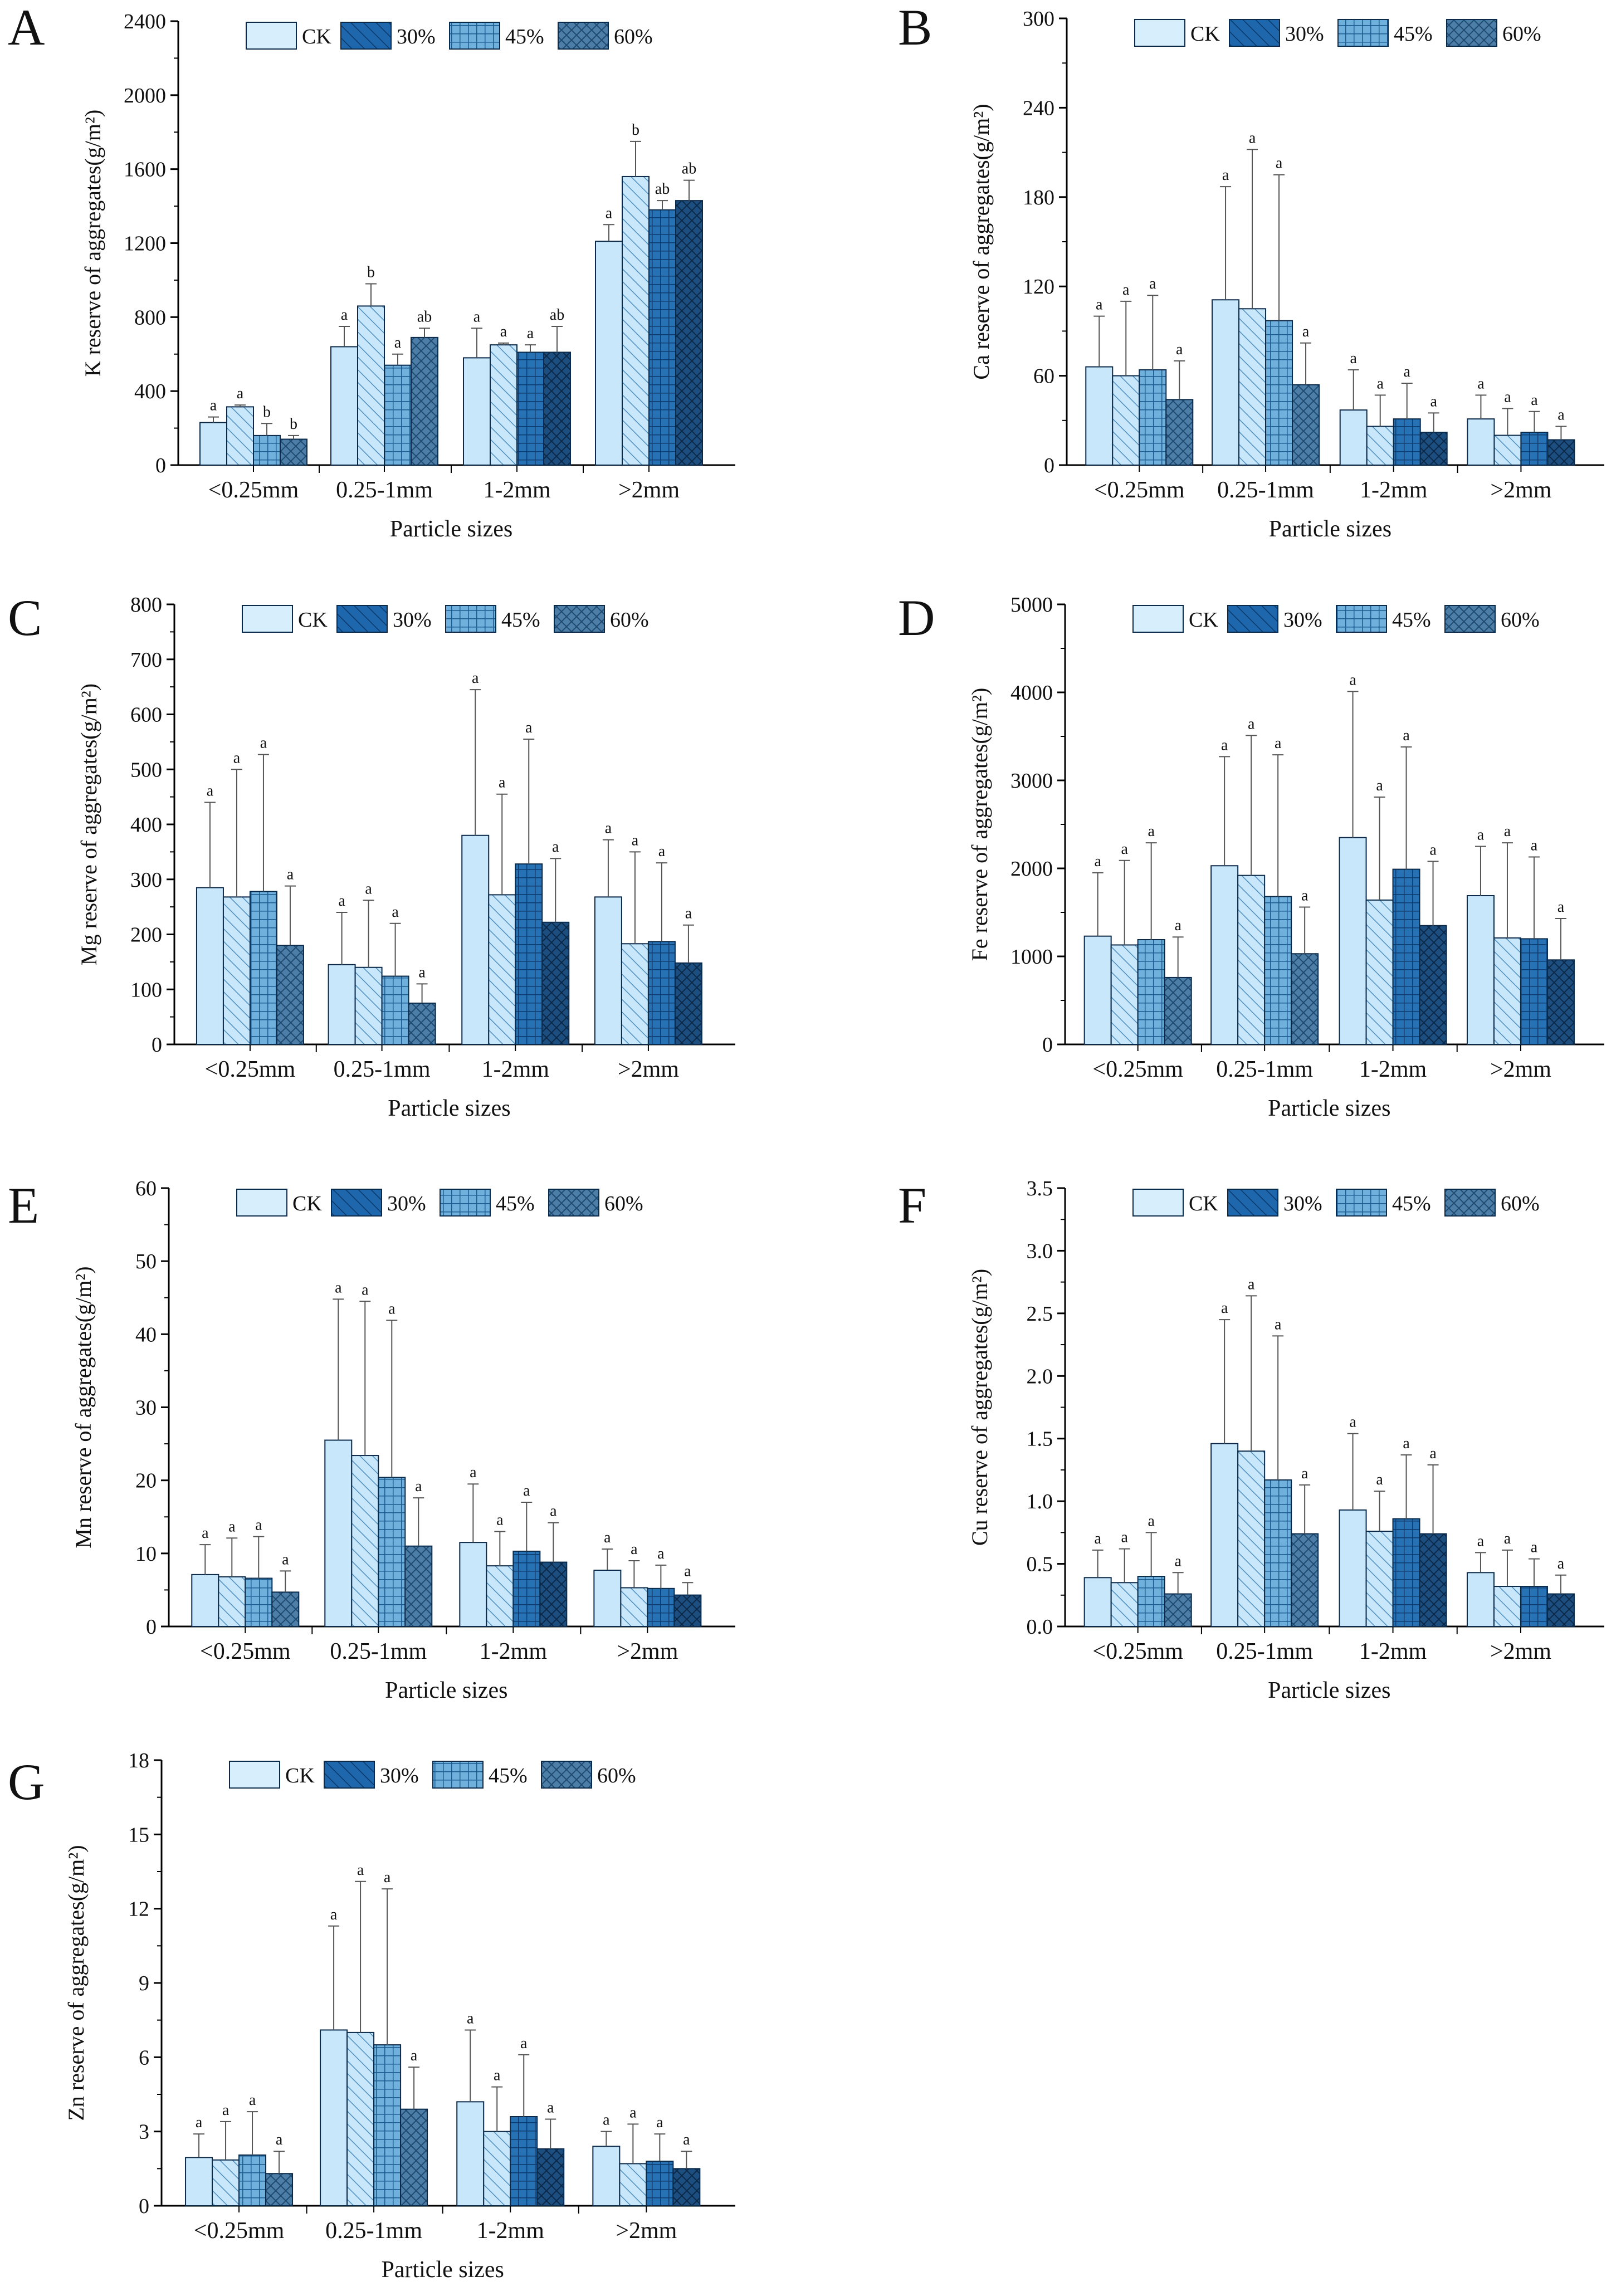 Image resolution: width=1621 pixels, height=2296 pixels. Describe the element at coordinates (1040, 1564) in the screenshot. I see `y-tick-label: 0.5` at that location.